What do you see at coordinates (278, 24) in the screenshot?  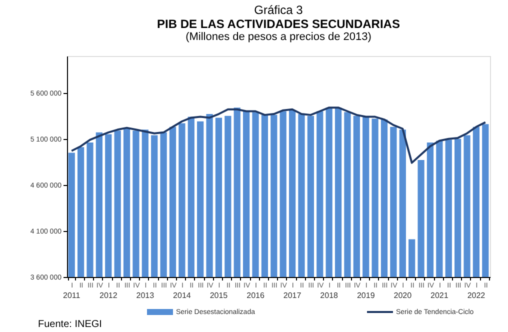 I see `chart-subtitle: PIB DE LAS ACTIVIDADES SECUNDARIAS` at bounding box center [278, 24].